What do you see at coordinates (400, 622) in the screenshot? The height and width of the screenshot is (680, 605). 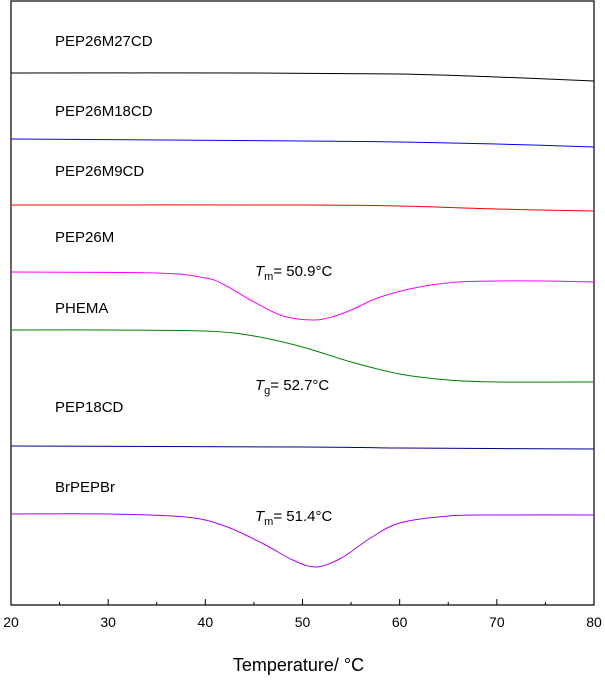 I see `x-tick-label-60: 60` at bounding box center [400, 622].